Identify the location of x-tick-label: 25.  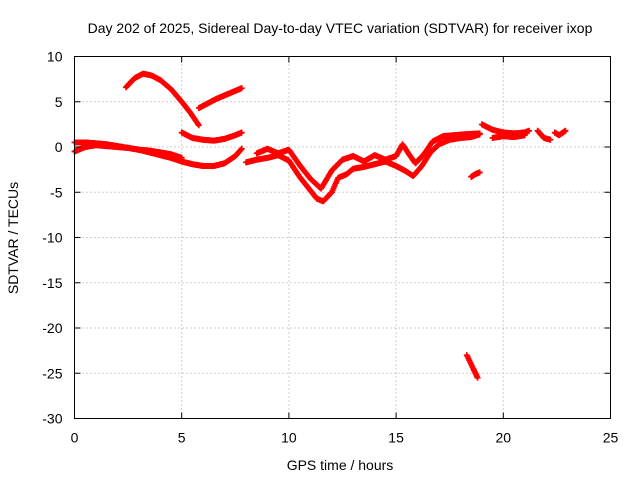
(611, 438).